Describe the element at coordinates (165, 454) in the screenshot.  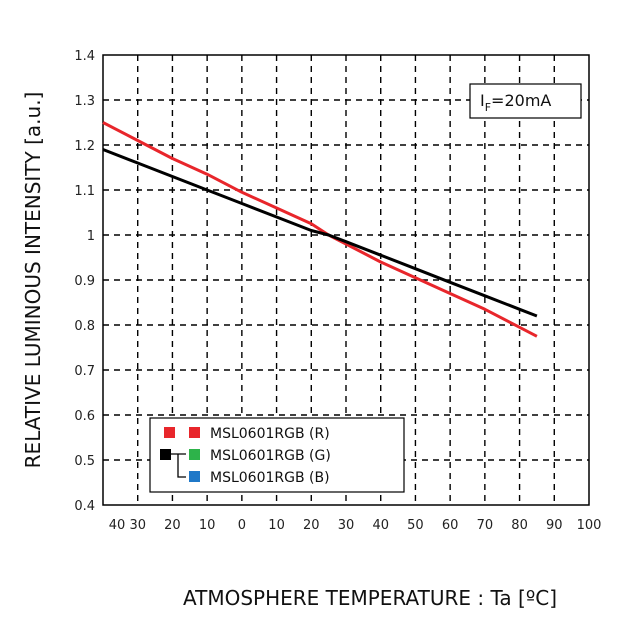
I see `legend-marker-gb-black` at that location.